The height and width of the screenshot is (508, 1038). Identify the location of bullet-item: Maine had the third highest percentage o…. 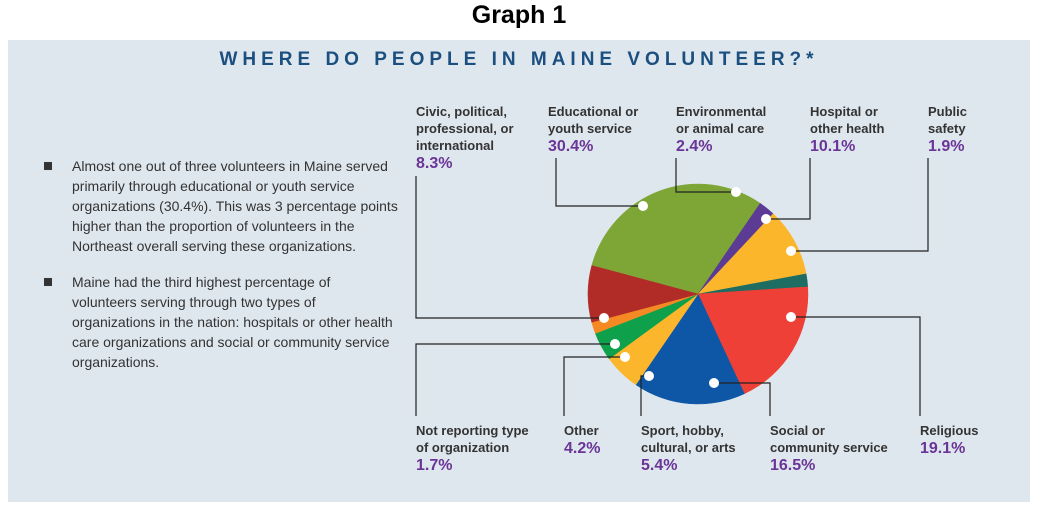
(218, 322).